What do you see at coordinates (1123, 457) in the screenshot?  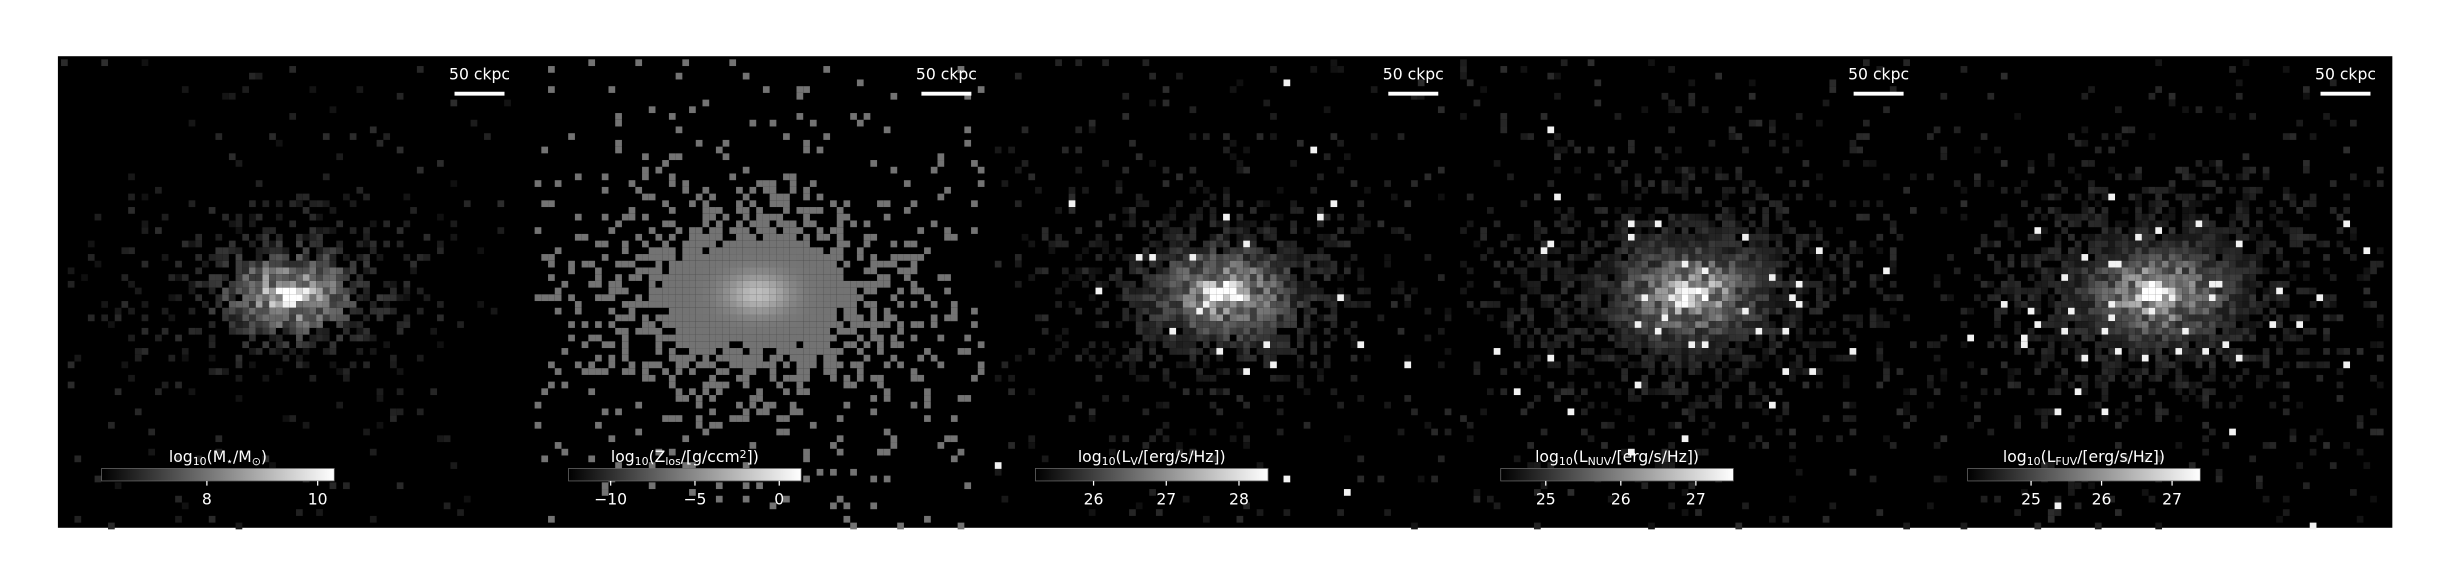 I see `label-part: (L` at bounding box center [1123, 457].